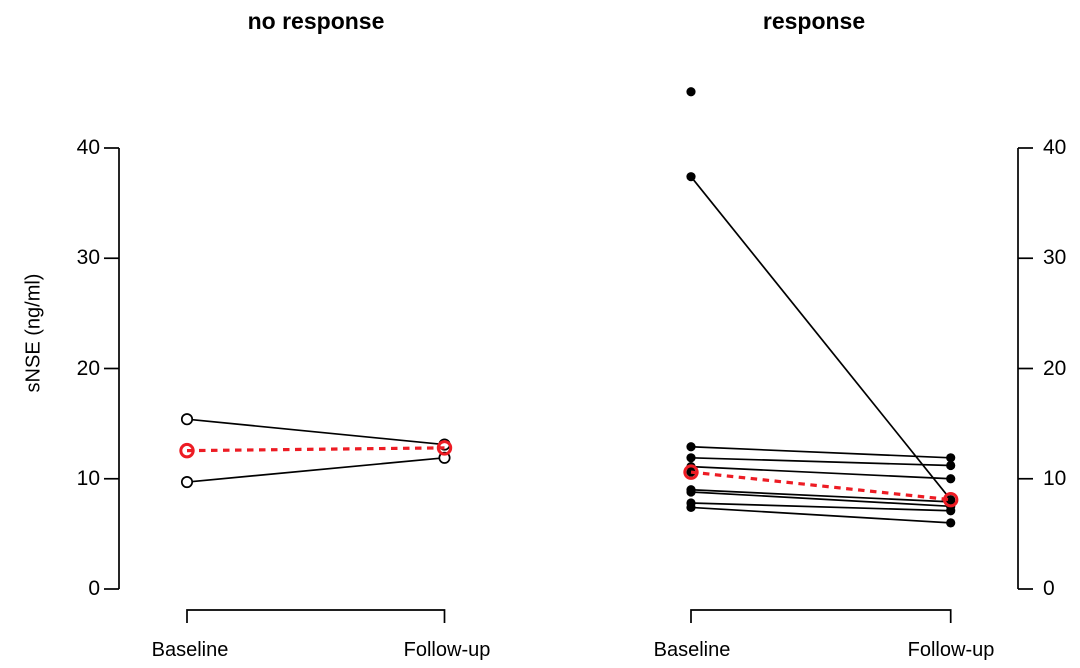  What do you see at coordinates (814, 21) in the screenshot?
I see `panel-title-response: response` at bounding box center [814, 21].